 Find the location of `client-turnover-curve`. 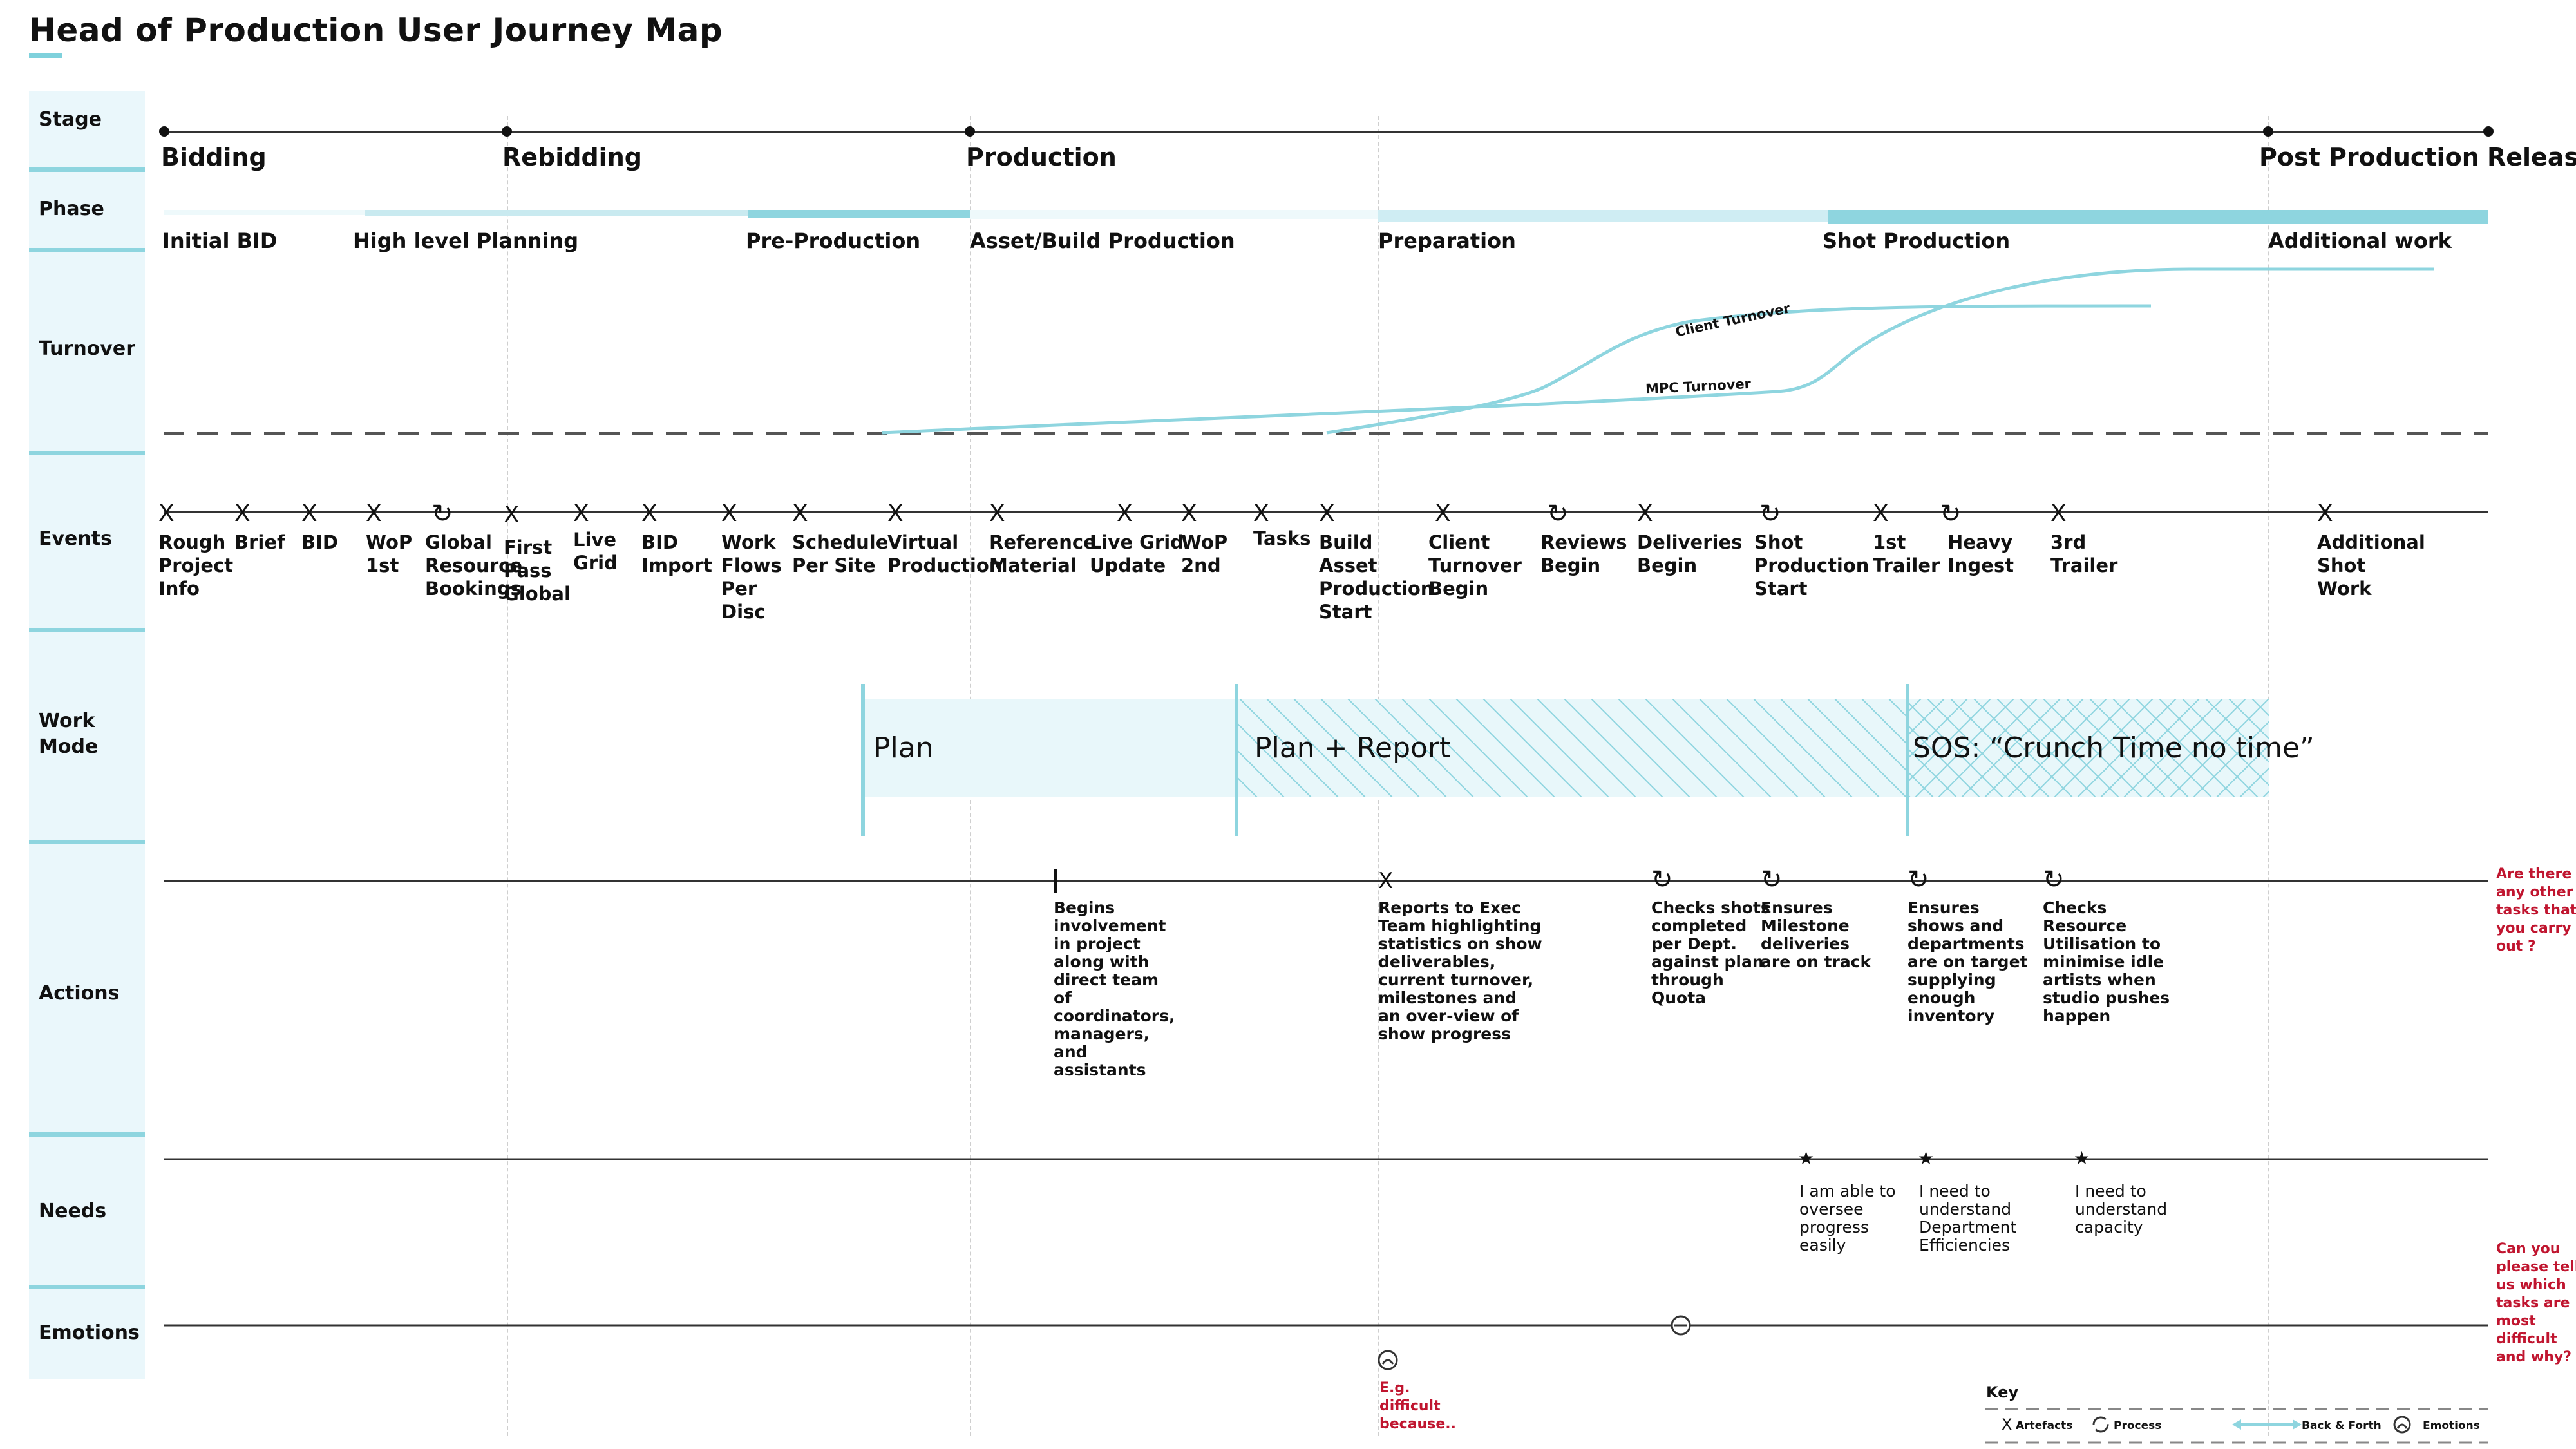

client-turnover-curve is located at coordinates (1739, 369).